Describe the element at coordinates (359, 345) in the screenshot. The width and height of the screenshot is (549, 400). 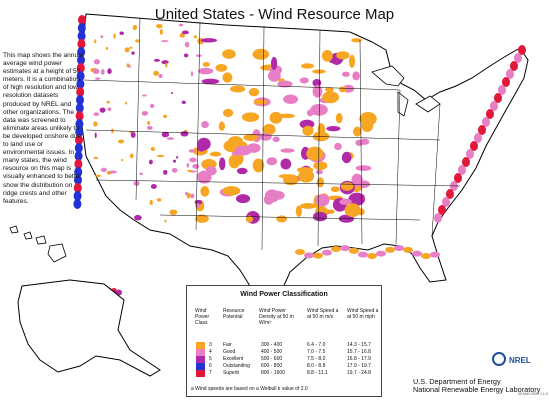
I see `legend-speed-mph: 14.3 - 15.7` at that location.